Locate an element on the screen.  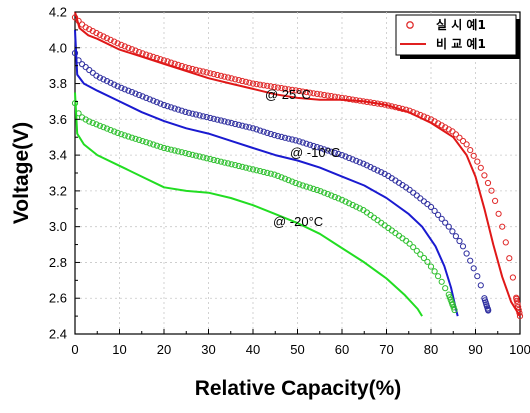
annotation-minus20c: @ -20°C is located at coordinates (298, 221).